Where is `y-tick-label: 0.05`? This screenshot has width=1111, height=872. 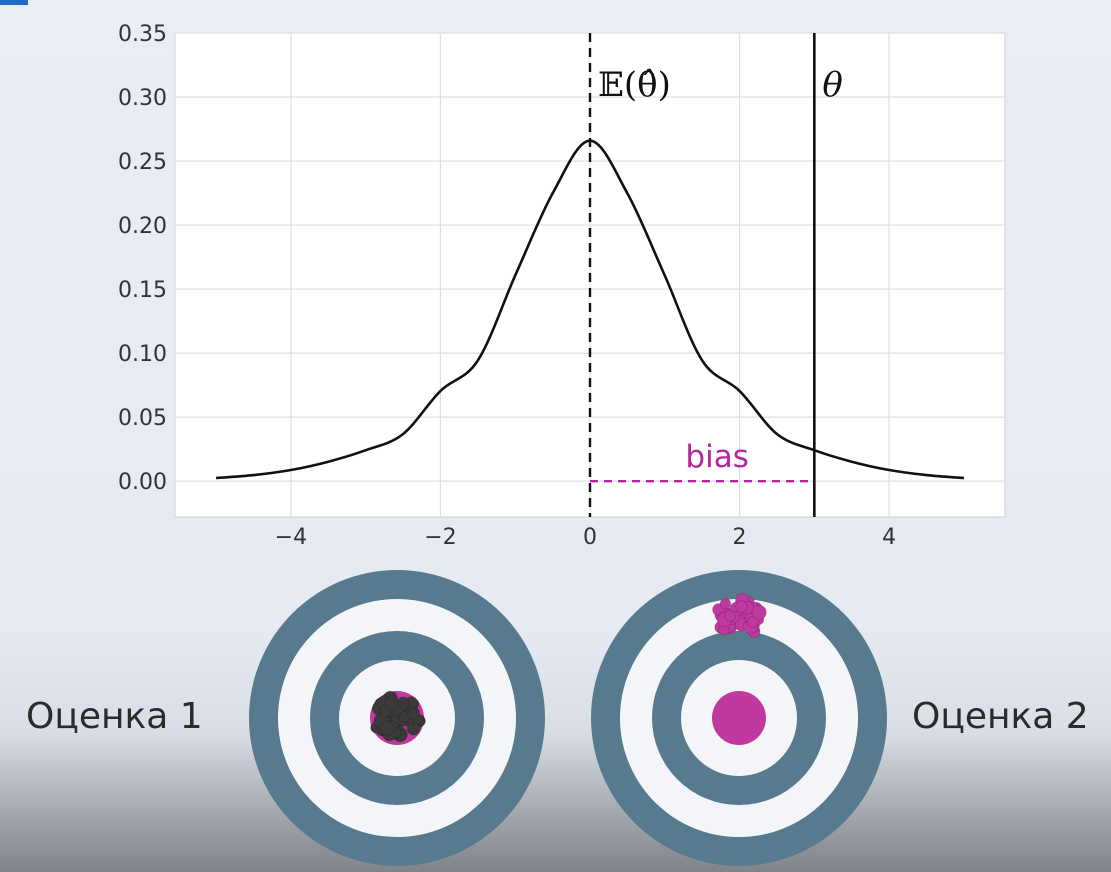 y-tick-label: 0.05 is located at coordinates (142, 418).